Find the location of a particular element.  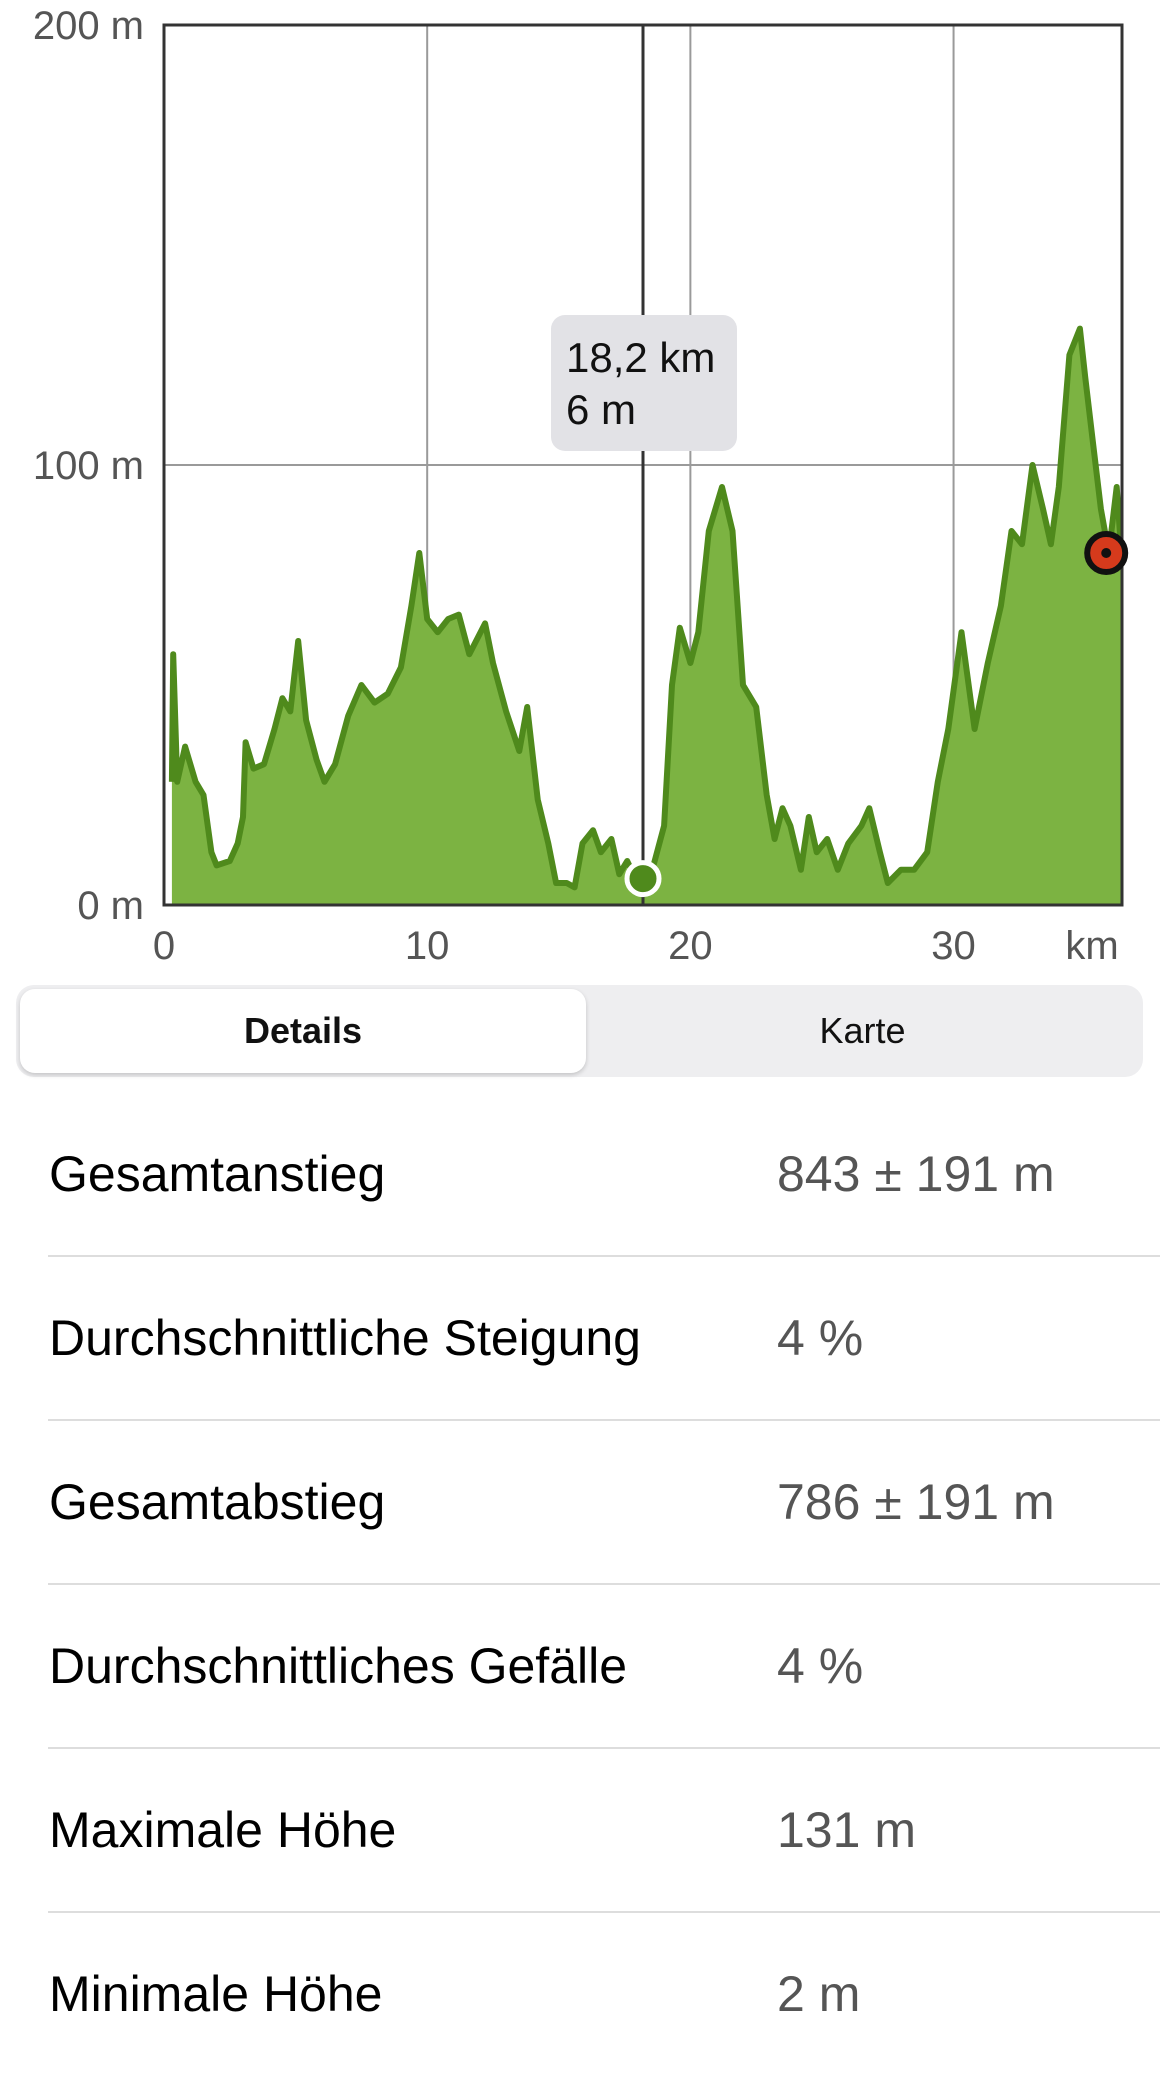

tab-details: Details is located at coordinates (303, 1030).